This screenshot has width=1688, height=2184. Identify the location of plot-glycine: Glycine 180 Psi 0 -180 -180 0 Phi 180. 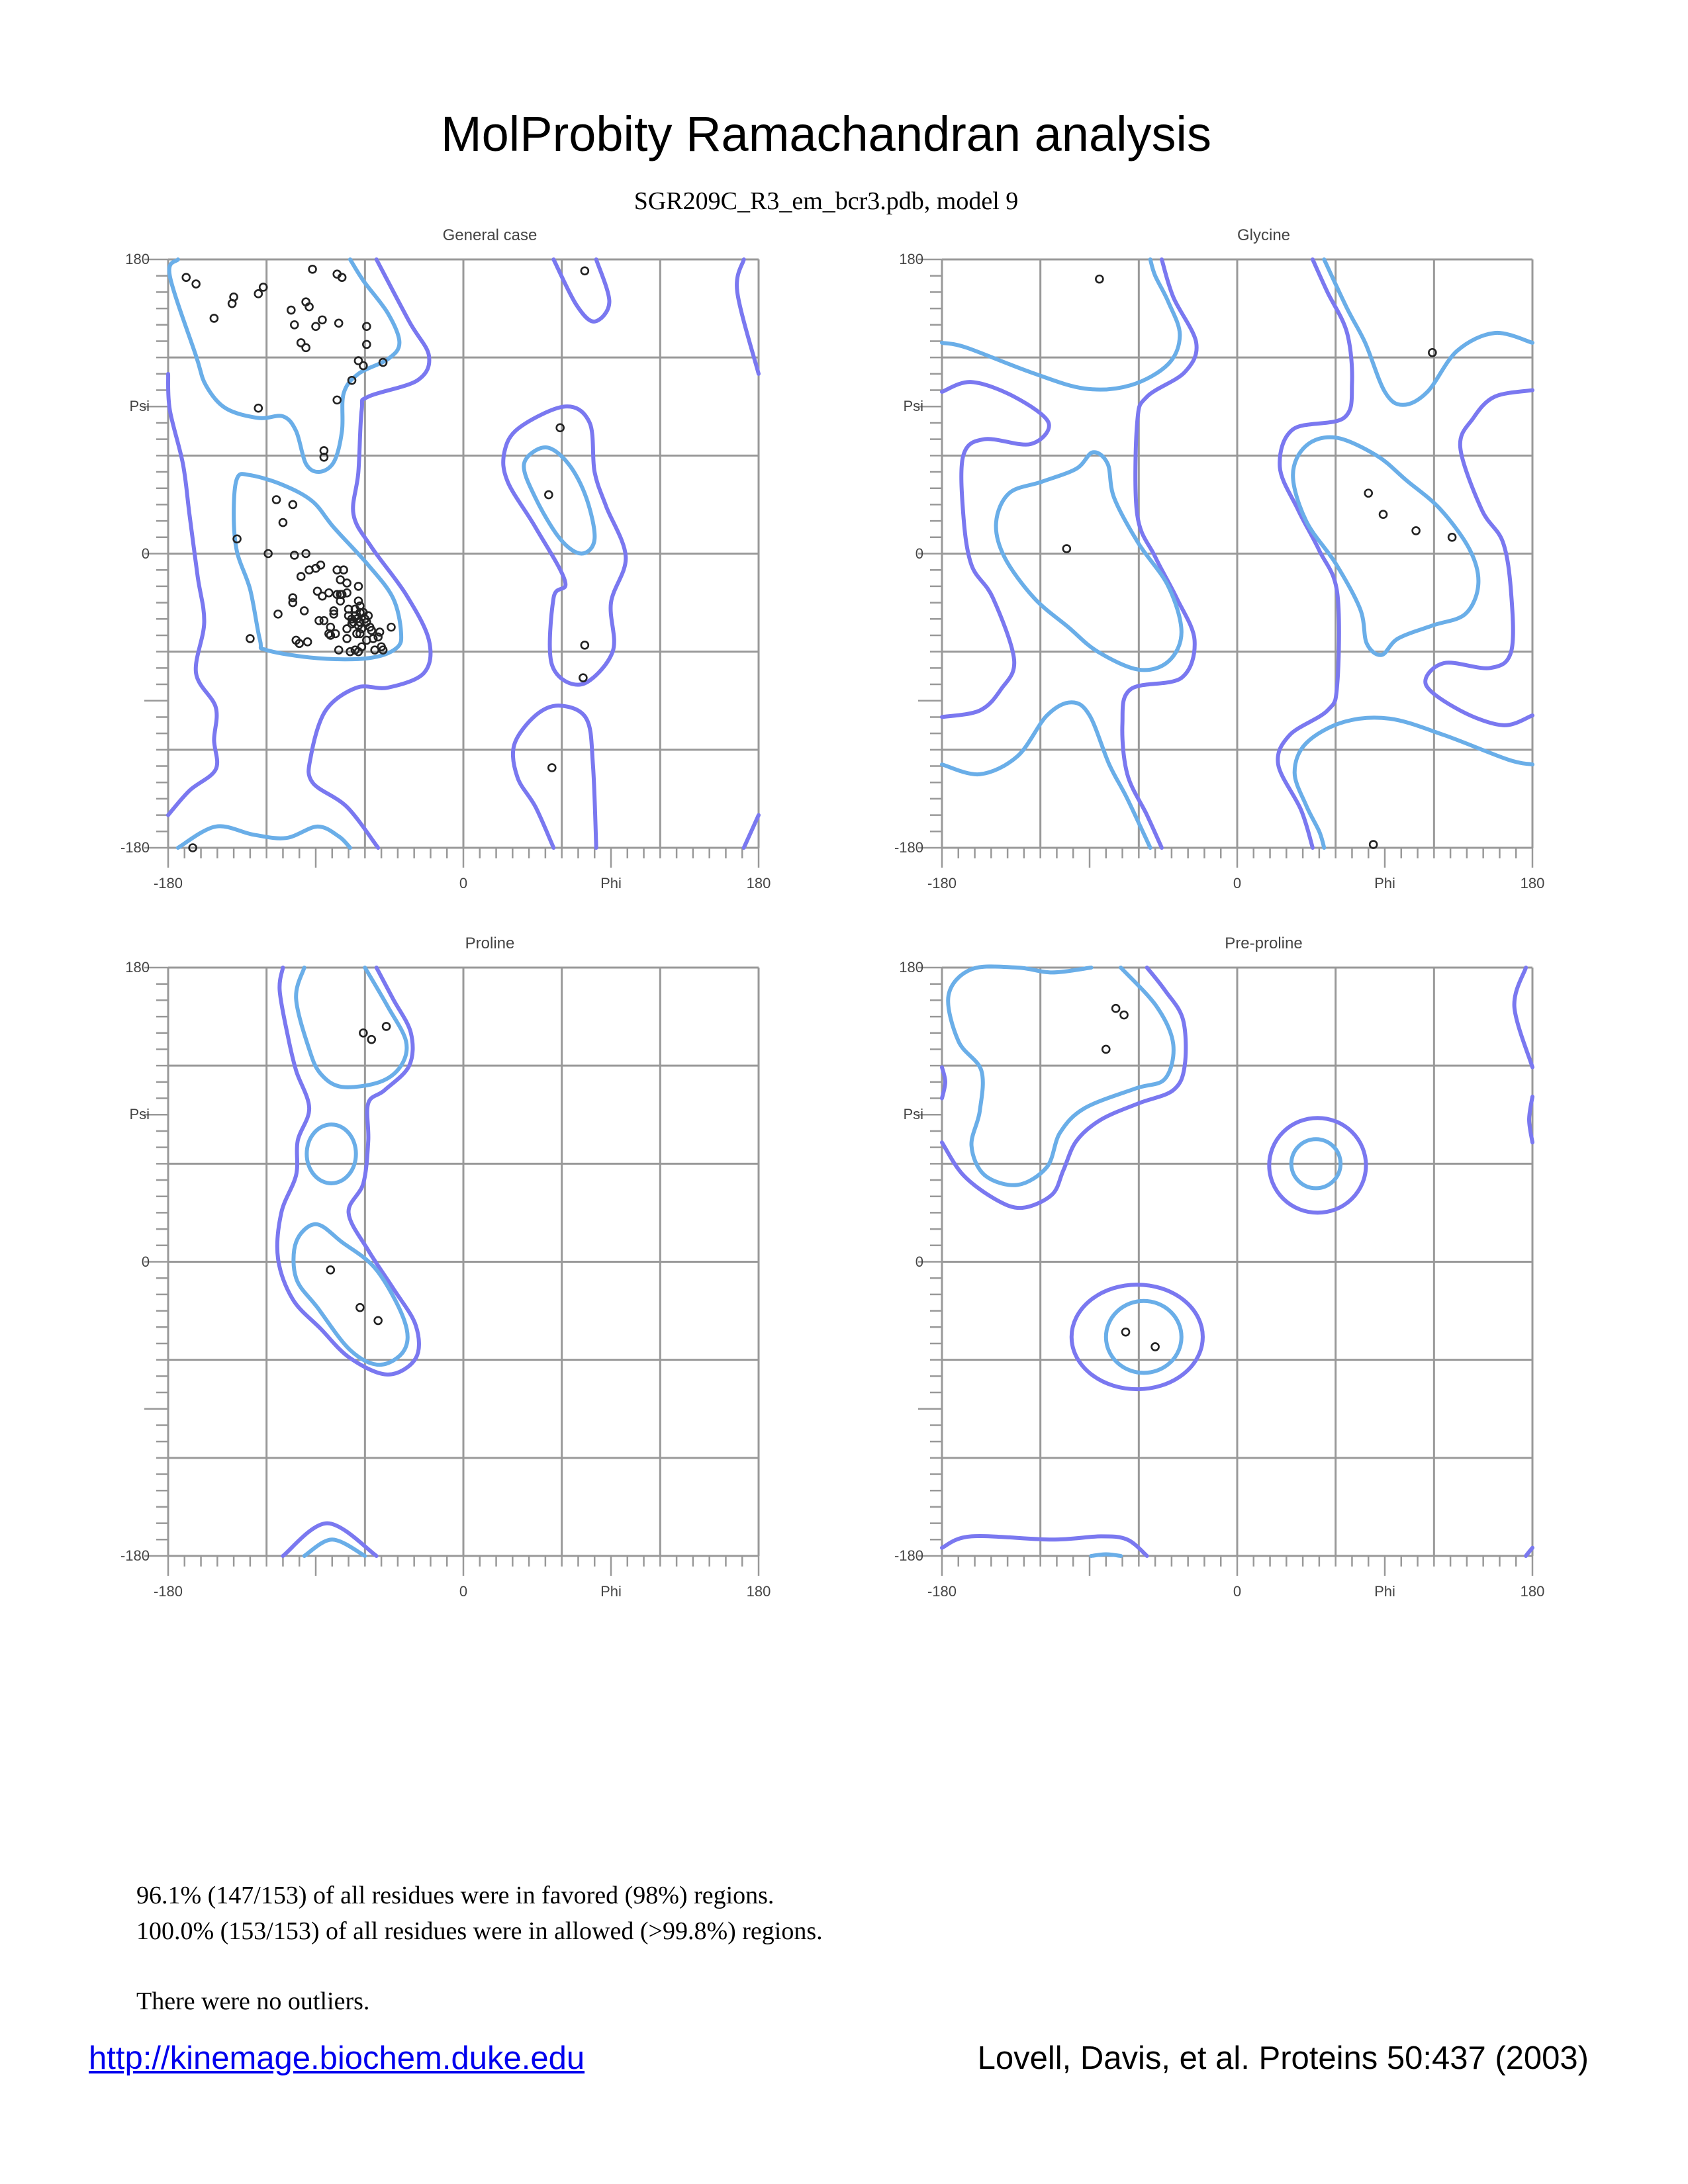
(1219, 558).